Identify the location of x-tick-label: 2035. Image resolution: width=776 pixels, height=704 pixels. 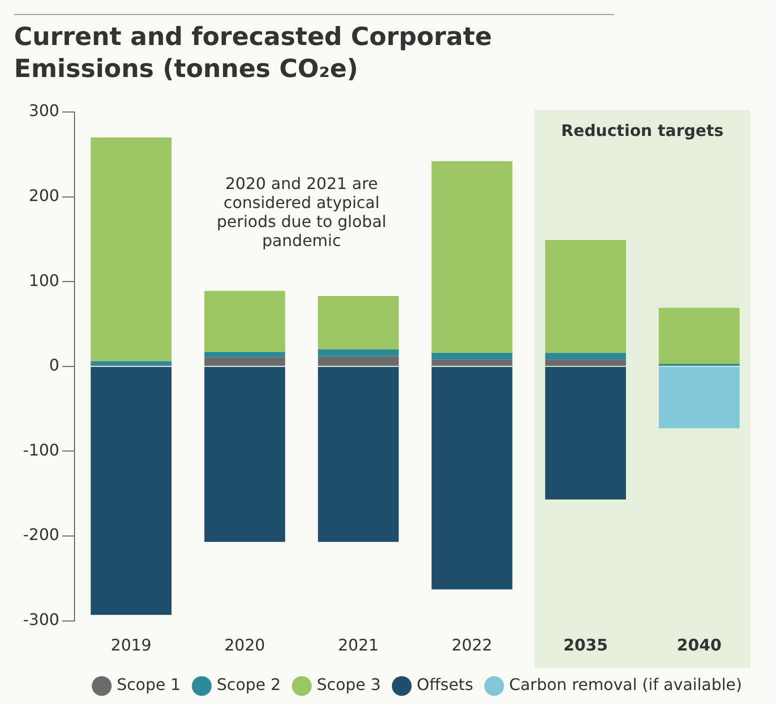
(585, 645).